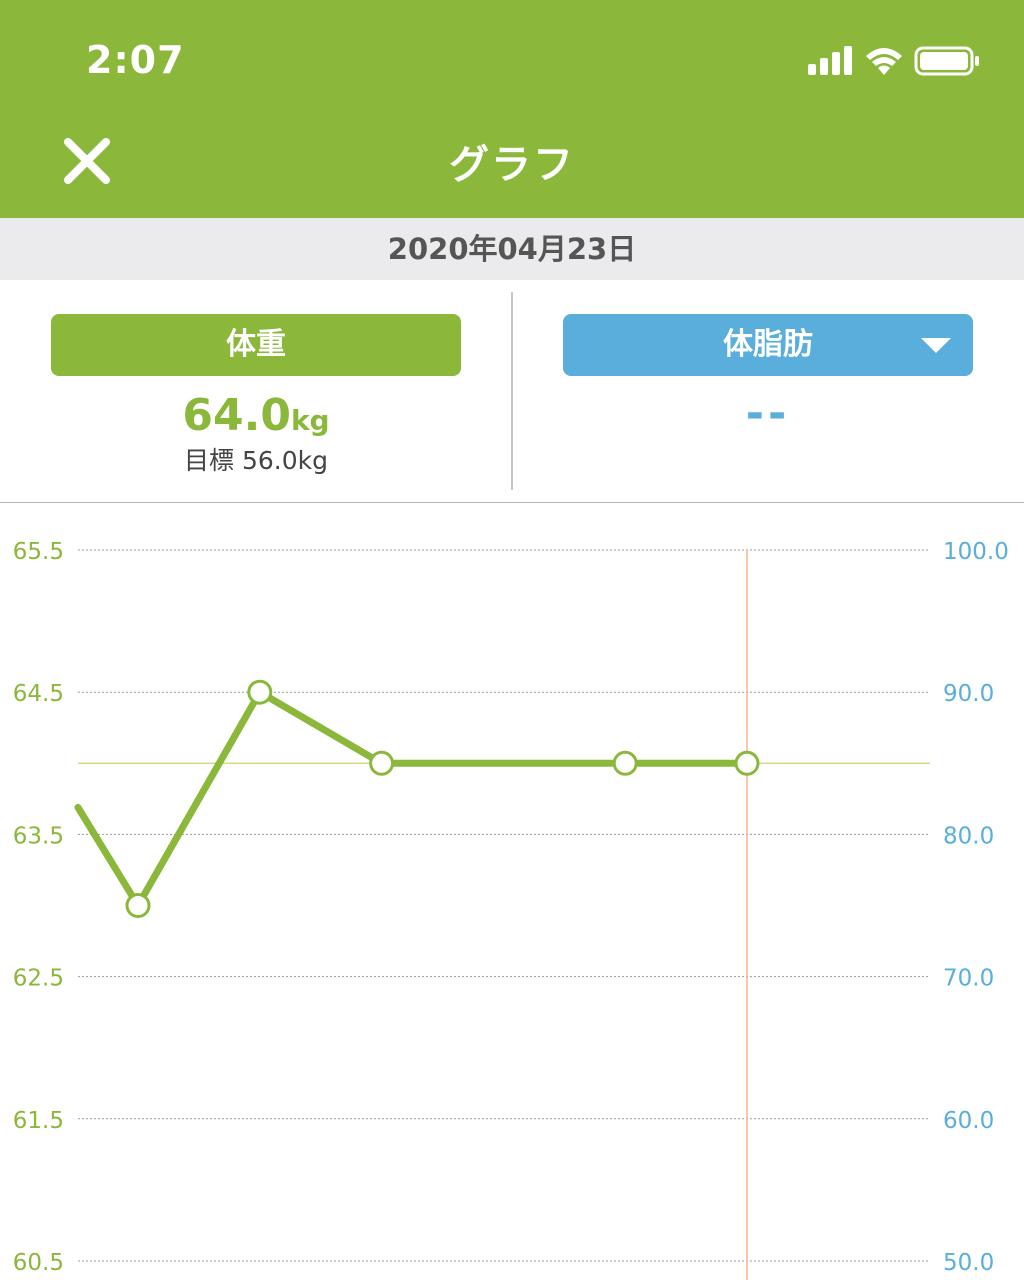 The image size is (1024, 1280). What do you see at coordinates (968, 979) in the screenshot?
I see `right-axis-tick: 70.0` at bounding box center [968, 979].